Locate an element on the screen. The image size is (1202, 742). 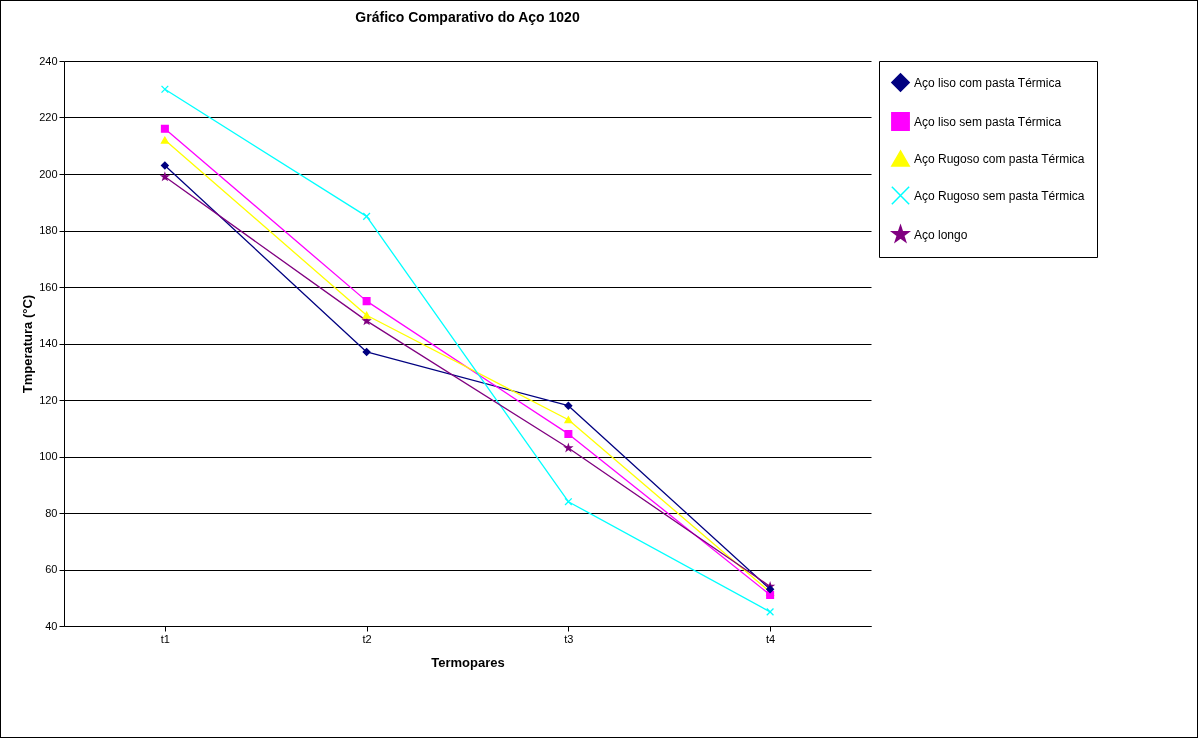
y-tick-label: 200 is located at coordinates (48, 173).